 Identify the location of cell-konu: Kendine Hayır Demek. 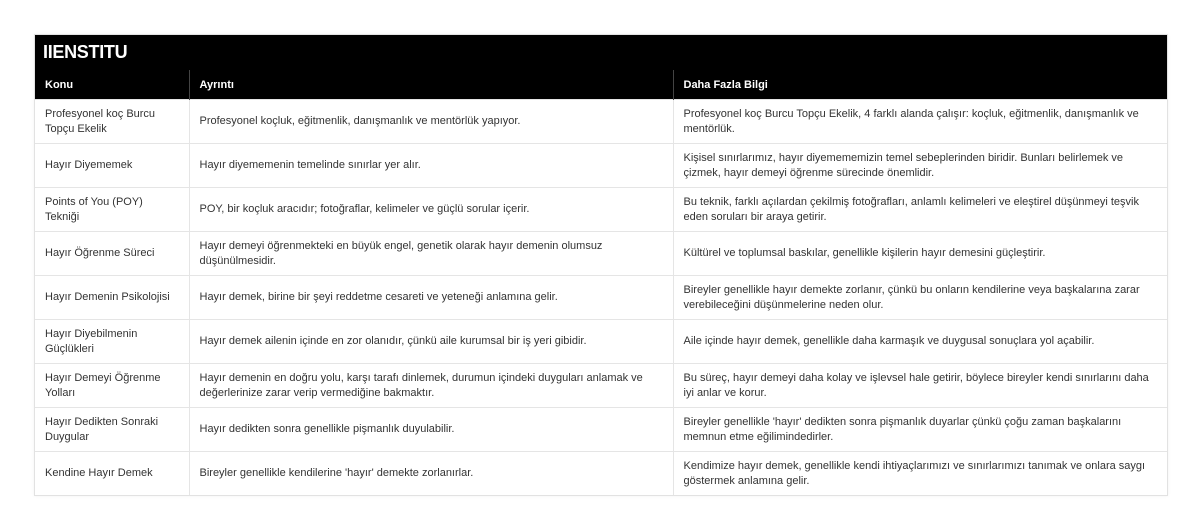
(112, 473).